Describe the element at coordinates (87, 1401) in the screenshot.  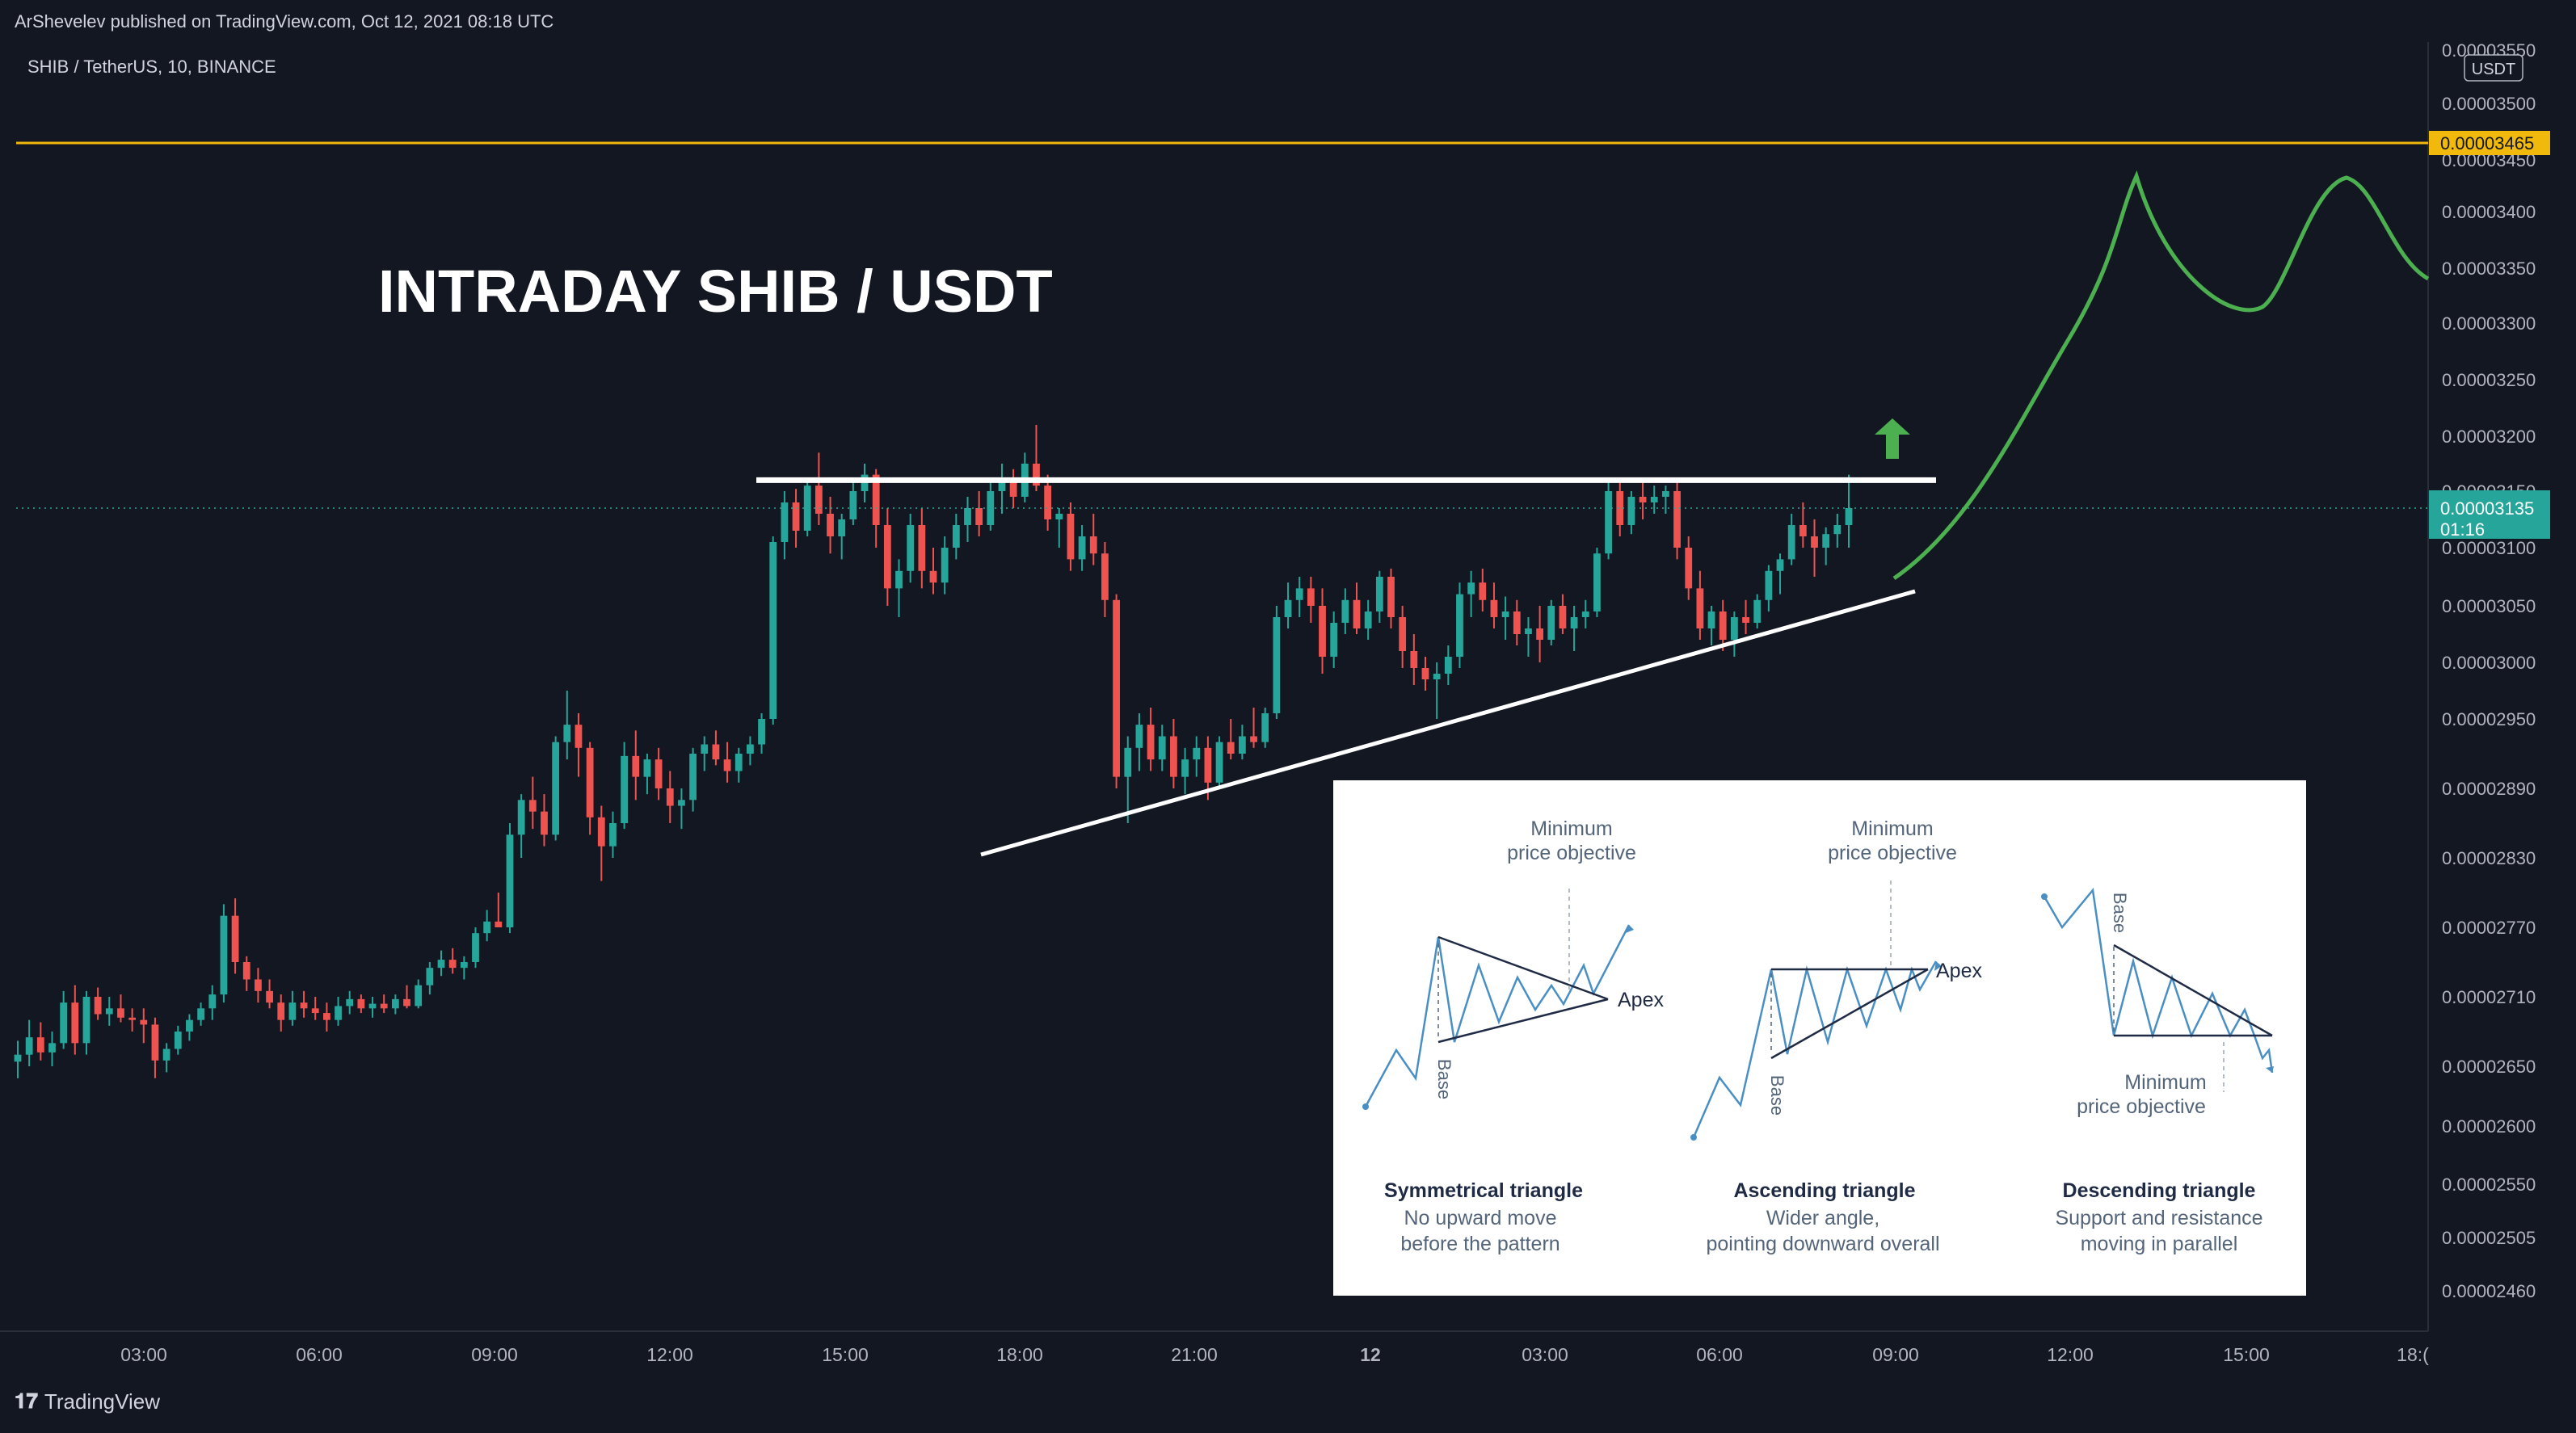
I see `tradingview-logo: 𝟏𝟕 TradingView` at that location.